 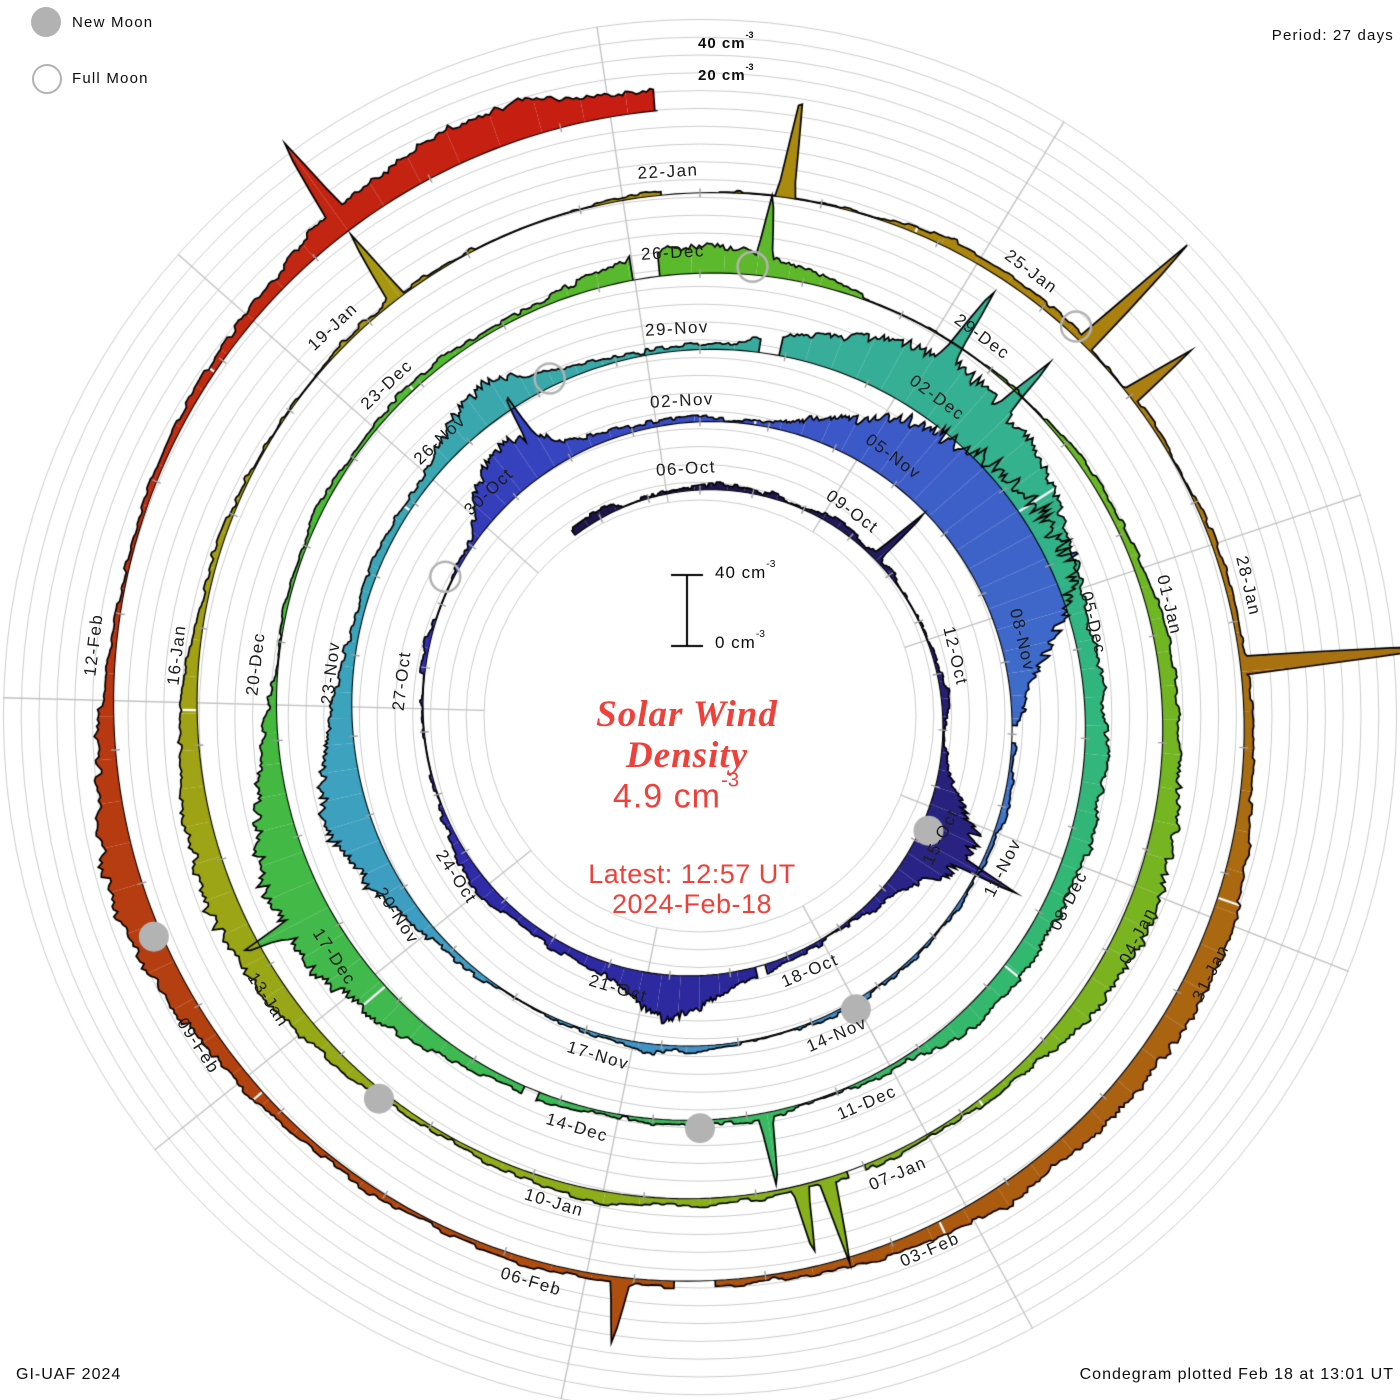 I want to click on spiral-date-label: 02-Nov, so click(x=682, y=400).